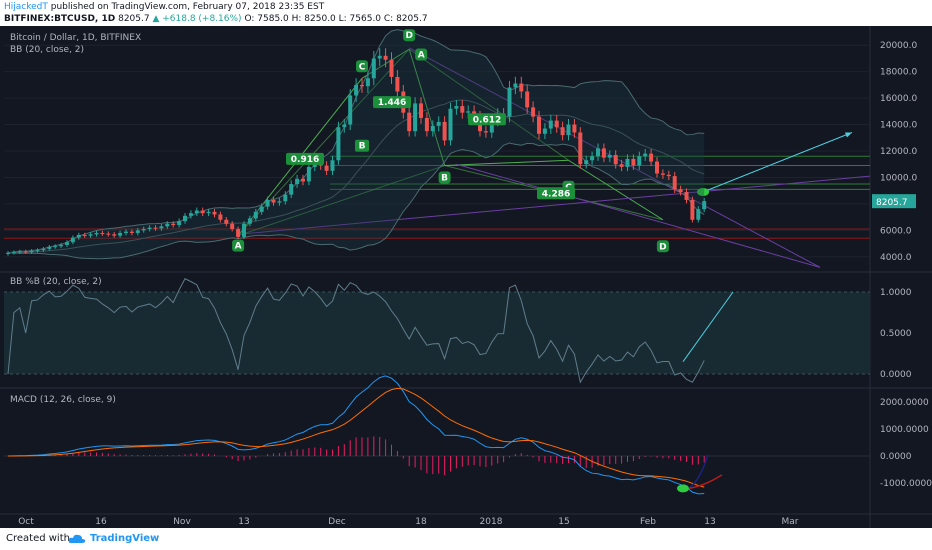  Describe the element at coordinates (898, 126) in the screenshot. I see `price-tick-label: 14000.0` at that location.